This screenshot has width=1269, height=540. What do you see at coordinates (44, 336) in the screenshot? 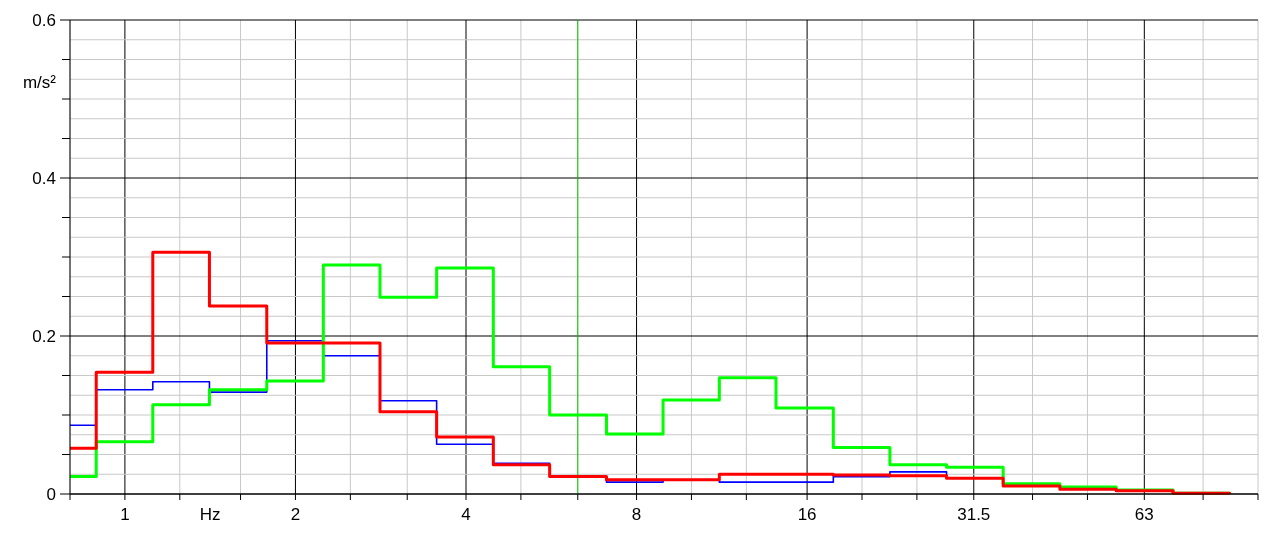
I see `y-tick-label: 0.2` at bounding box center [44, 336].